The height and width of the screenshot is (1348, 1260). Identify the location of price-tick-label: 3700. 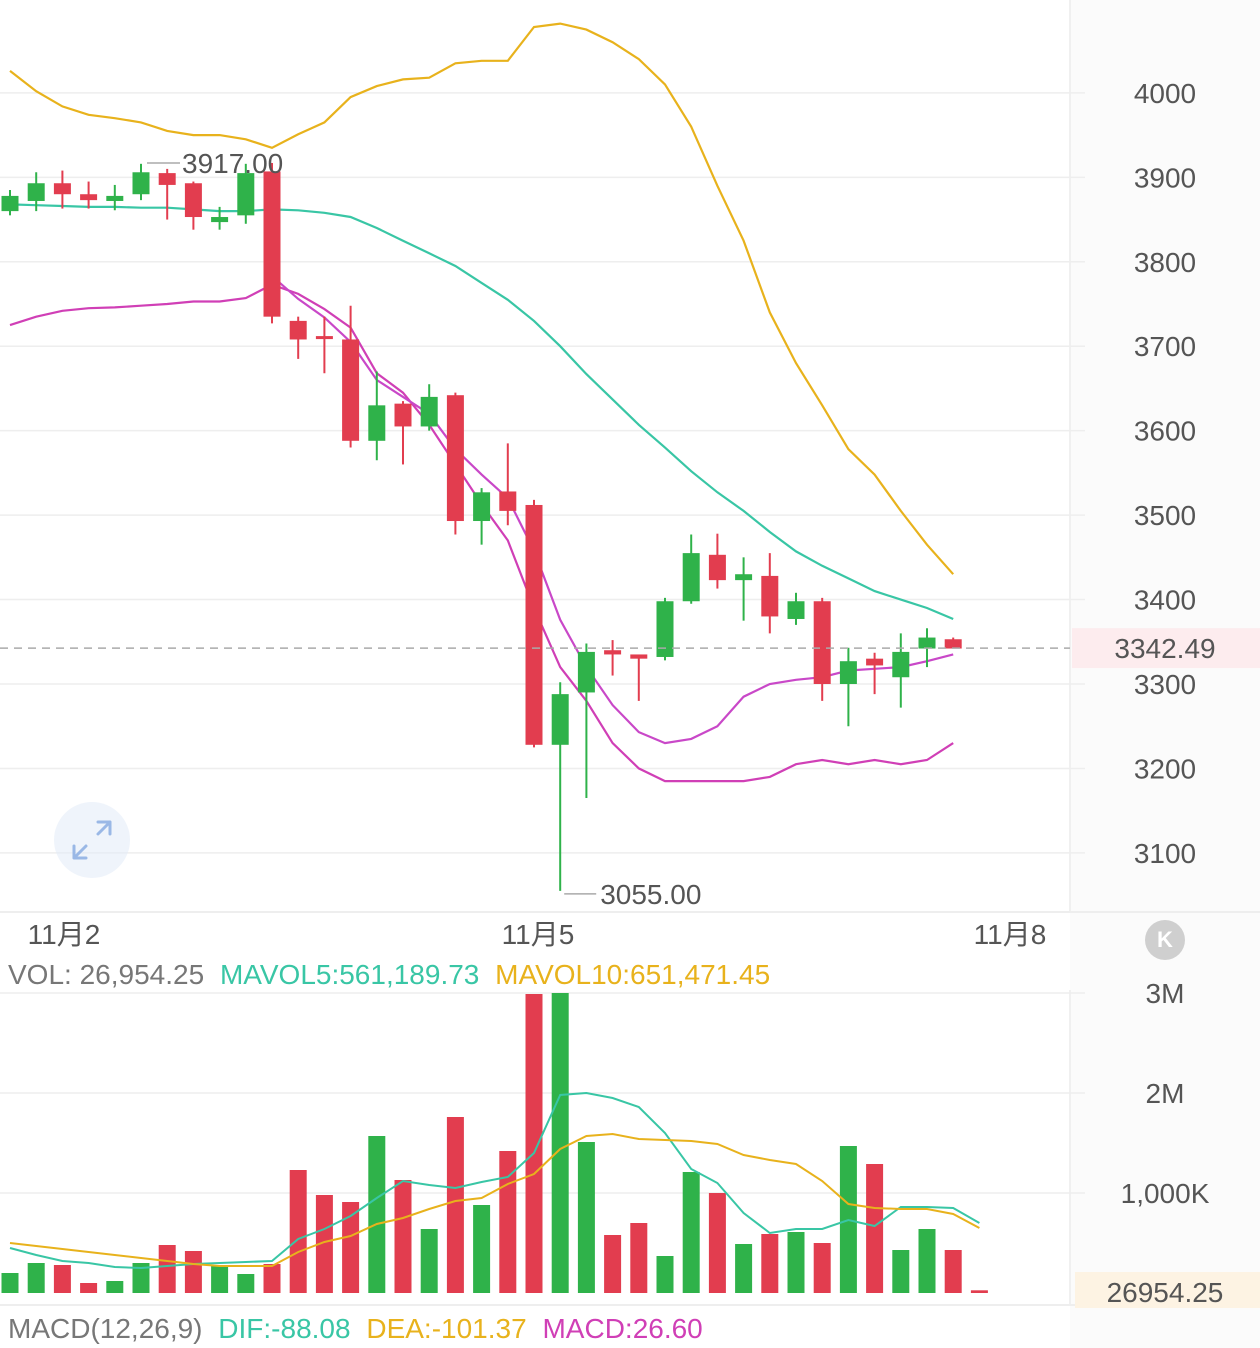
(1165, 346).